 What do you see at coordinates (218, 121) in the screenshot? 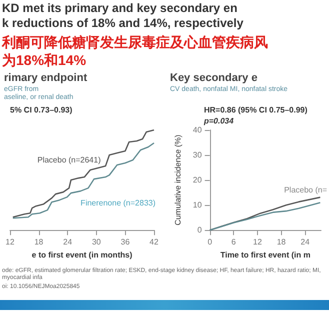
I see `text: p=0.034` at bounding box center [218, 121].